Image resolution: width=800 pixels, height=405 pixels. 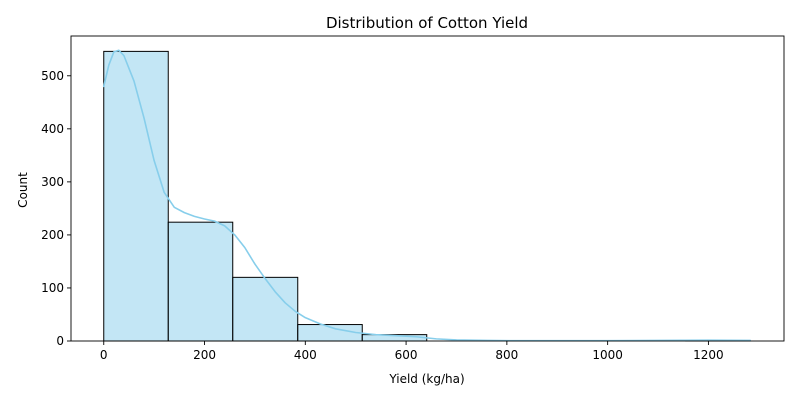 I want to click on x-axis-label: Yield (kg/ha), so click(x=426, y=379).